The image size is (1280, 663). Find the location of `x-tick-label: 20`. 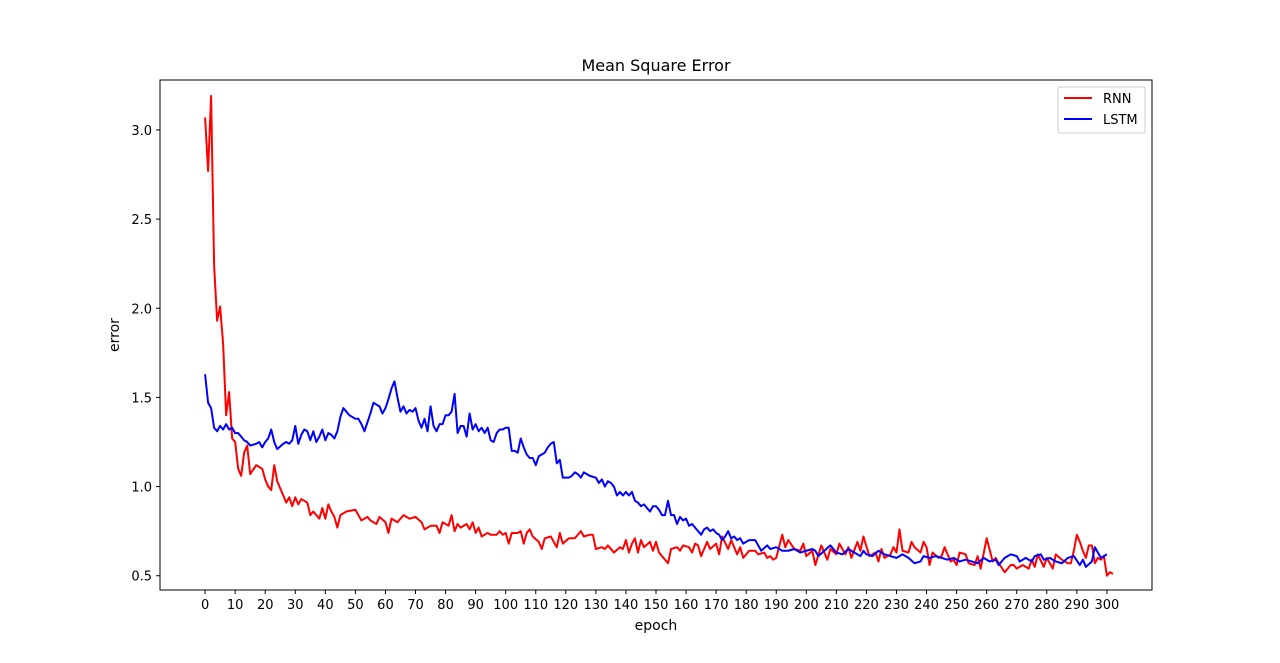

x-tick-label: 20 is located at coordinates (265, 605).